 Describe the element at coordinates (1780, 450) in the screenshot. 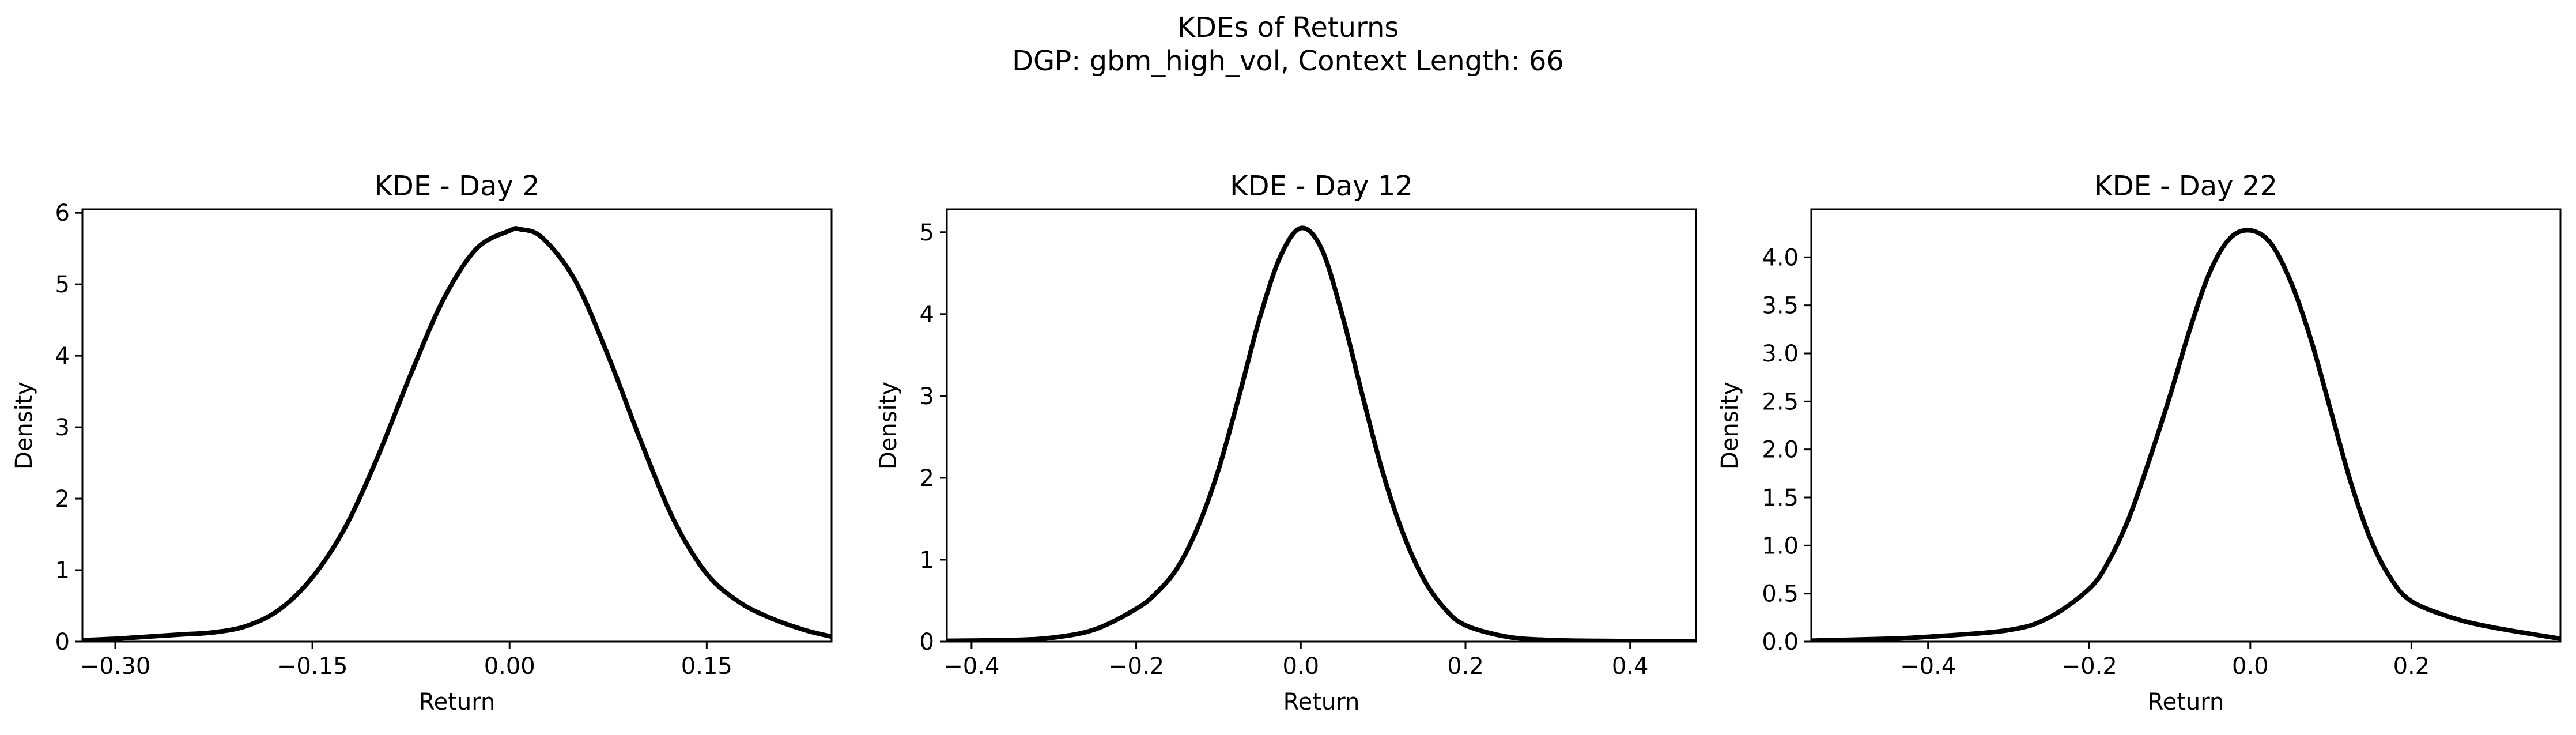

I see `y-tick-label: 2.0` at that location.